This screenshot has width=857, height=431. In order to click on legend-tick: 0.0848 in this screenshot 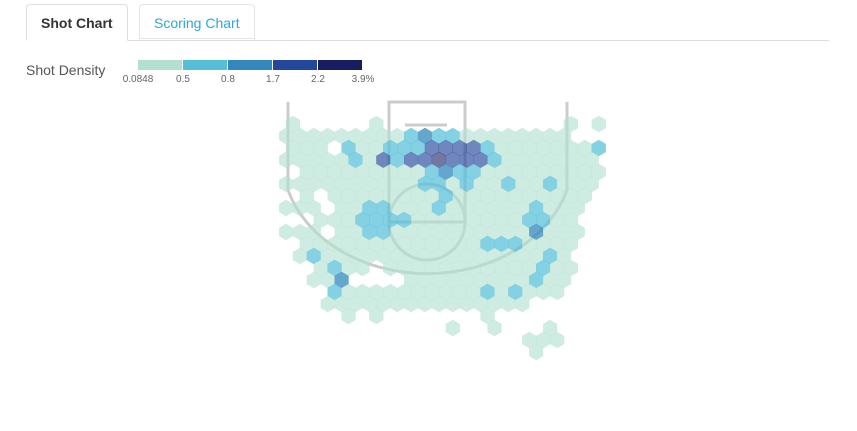, I will do `click(138, 79)`.